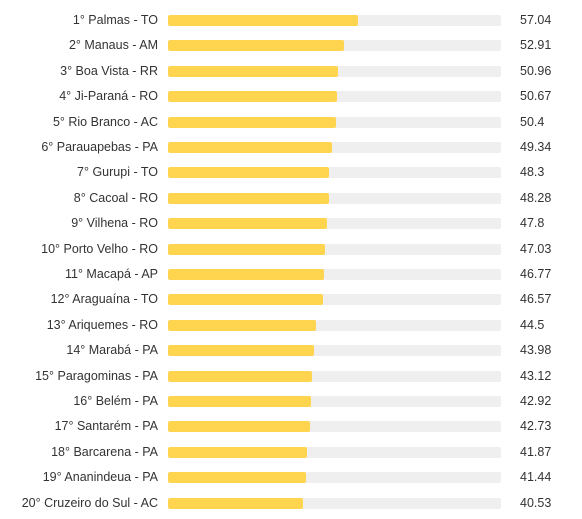  Describe the element at coordinates (536, 426) in the screenshot. I see `bar-value-label: 42.73` at that location.